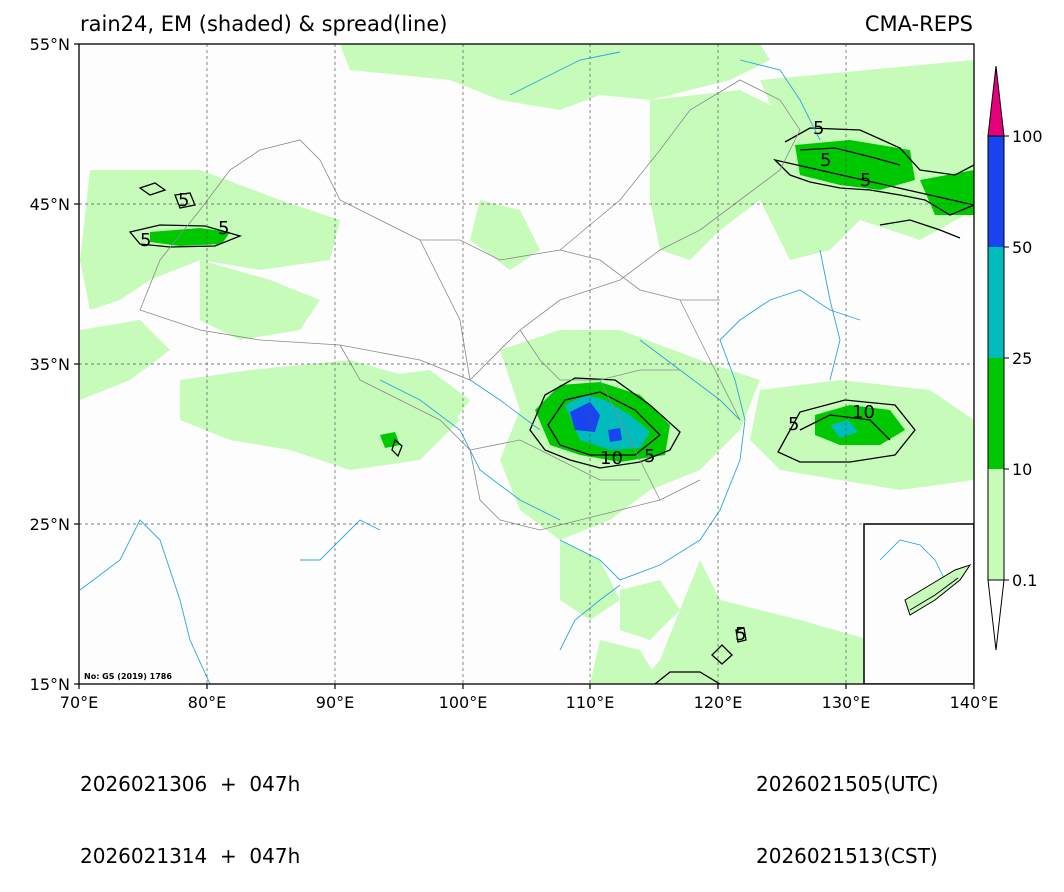 The width and height of the screenshot is (1064, 892). What do you see at coordinates (207, 702) in the screenshot?
I see `lon-tick-label: 80°E` at bounding box center [207, 702].